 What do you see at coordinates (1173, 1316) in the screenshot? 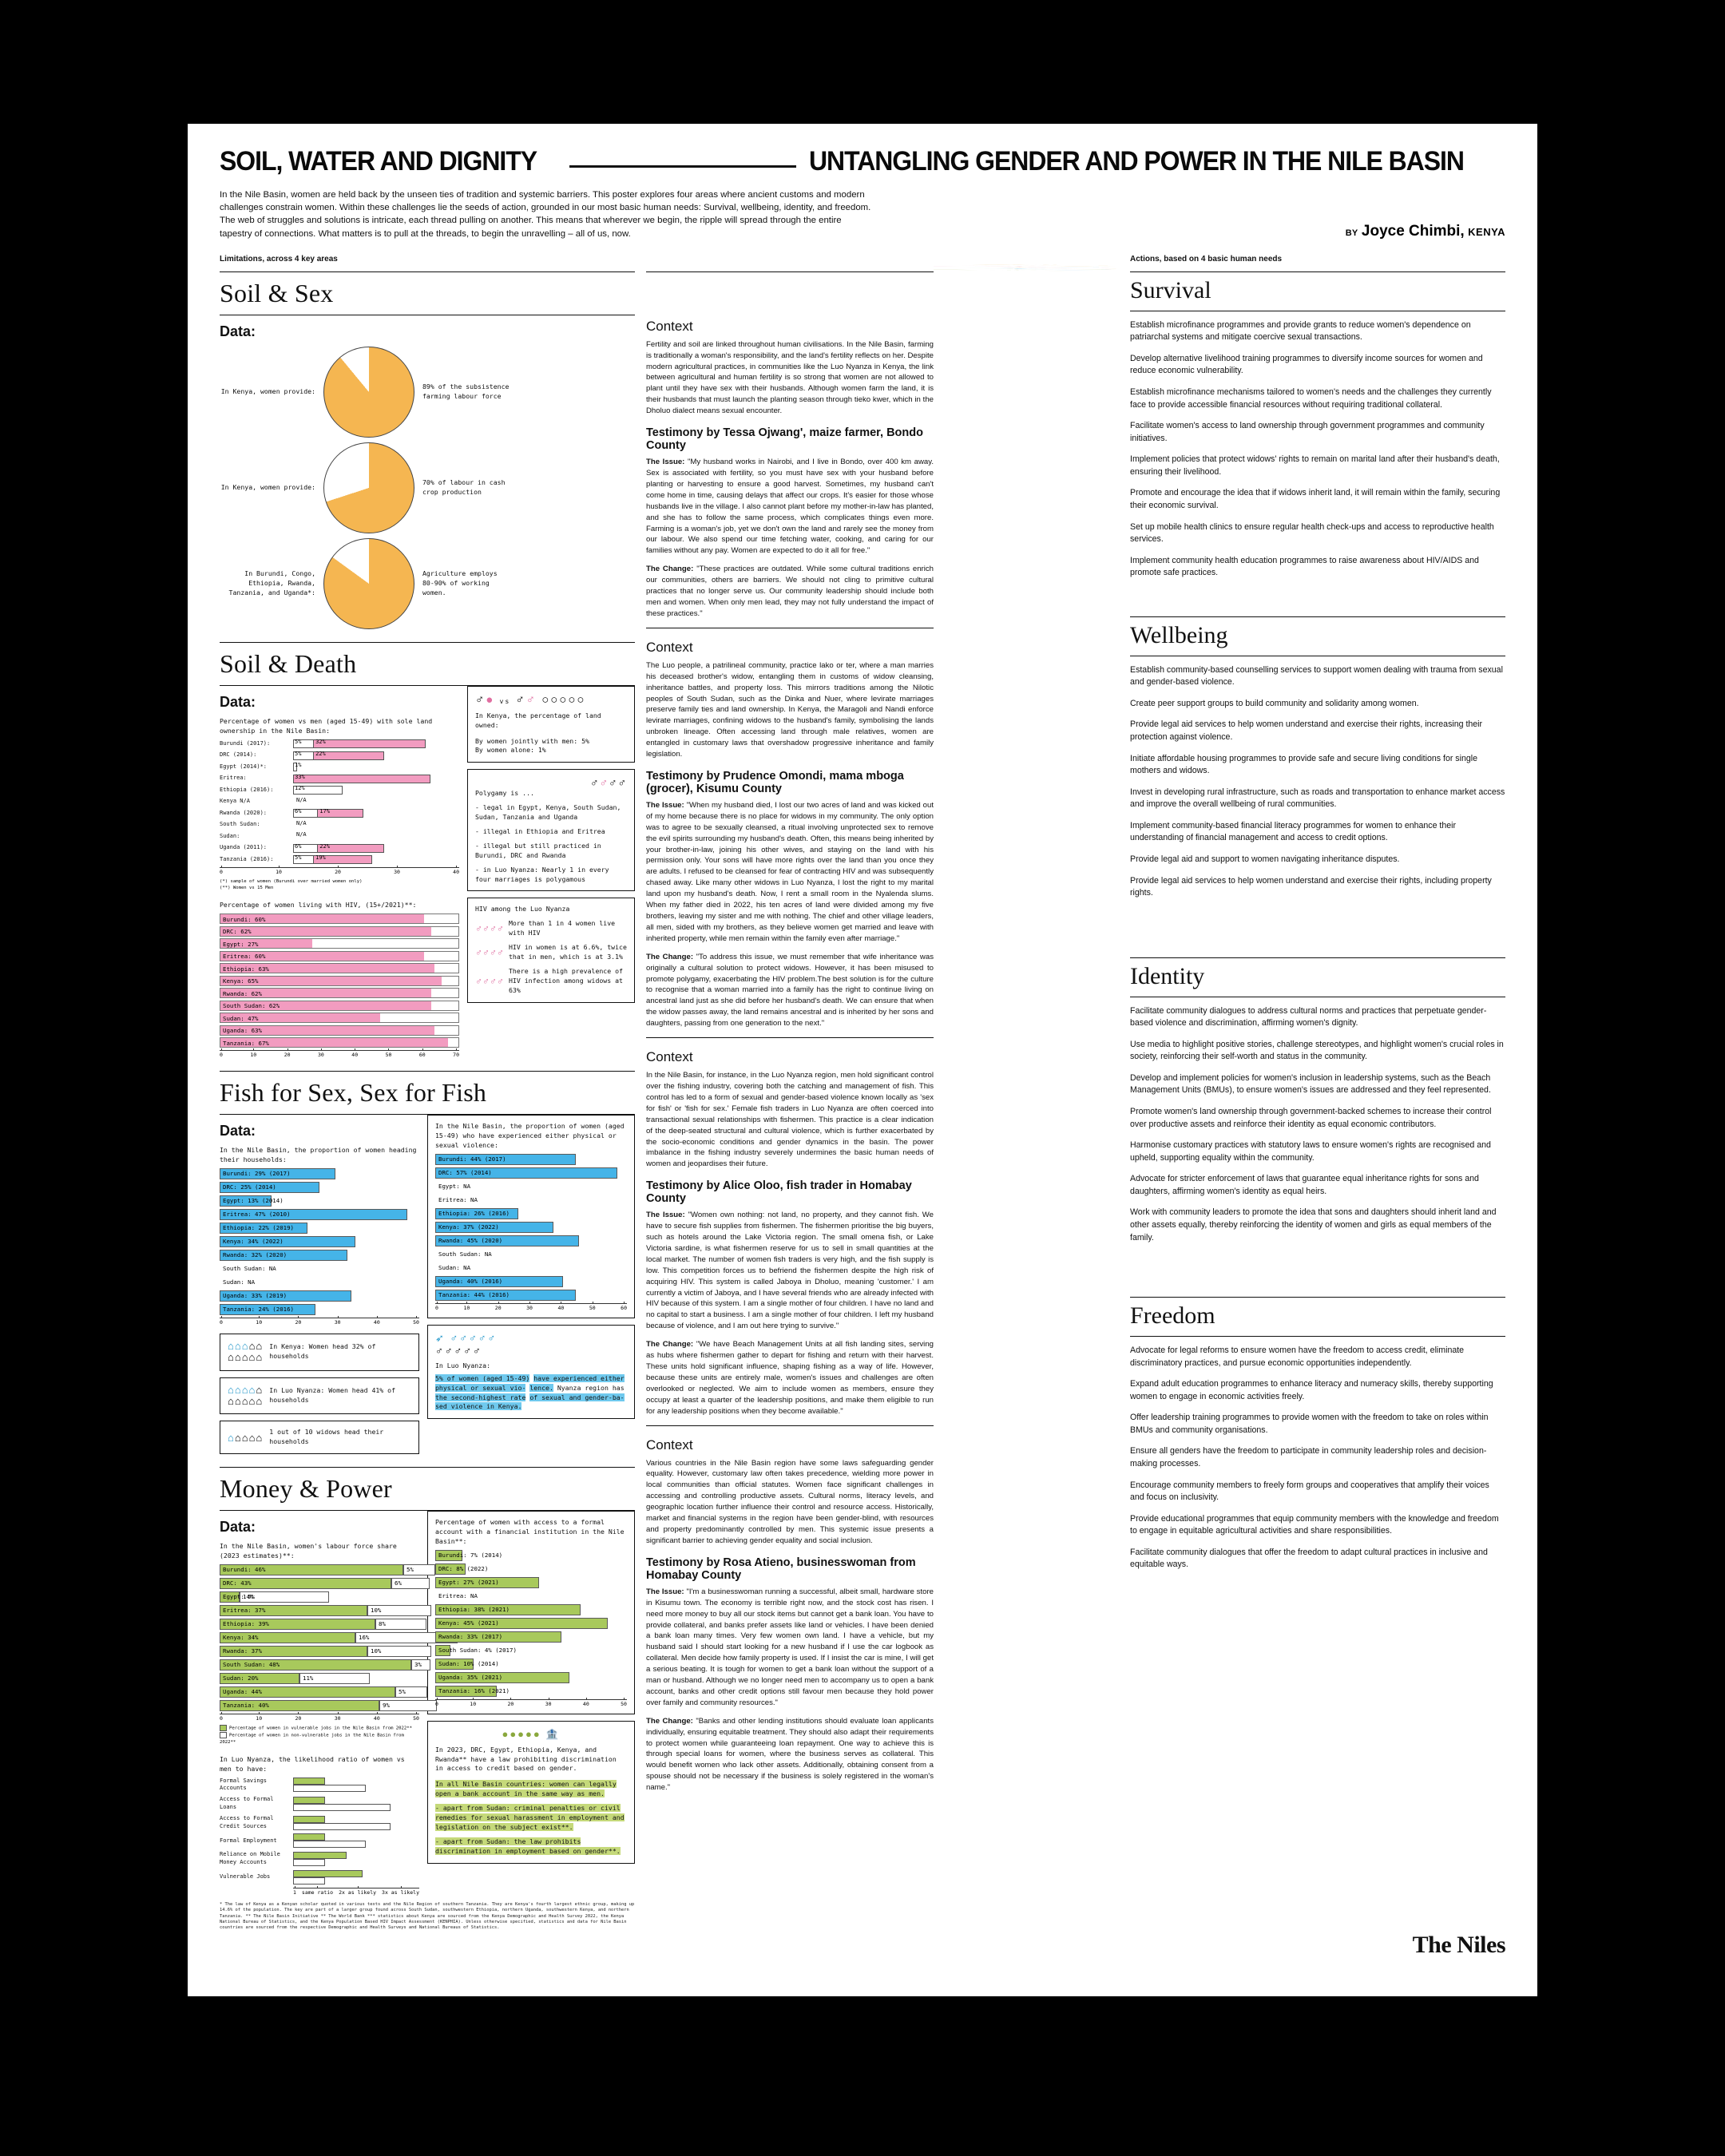
I see `need-heading: Freedom` at bounding box center [1173, 1316].